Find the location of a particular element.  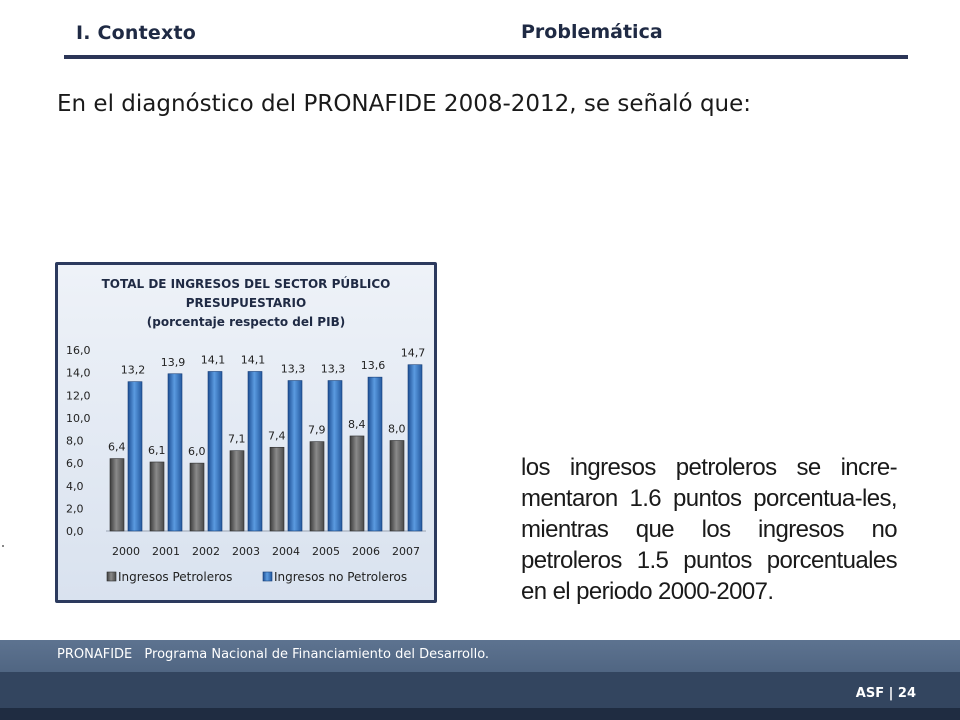

data-label-petroleros: 7,9 is located at coordinates (317, 430).